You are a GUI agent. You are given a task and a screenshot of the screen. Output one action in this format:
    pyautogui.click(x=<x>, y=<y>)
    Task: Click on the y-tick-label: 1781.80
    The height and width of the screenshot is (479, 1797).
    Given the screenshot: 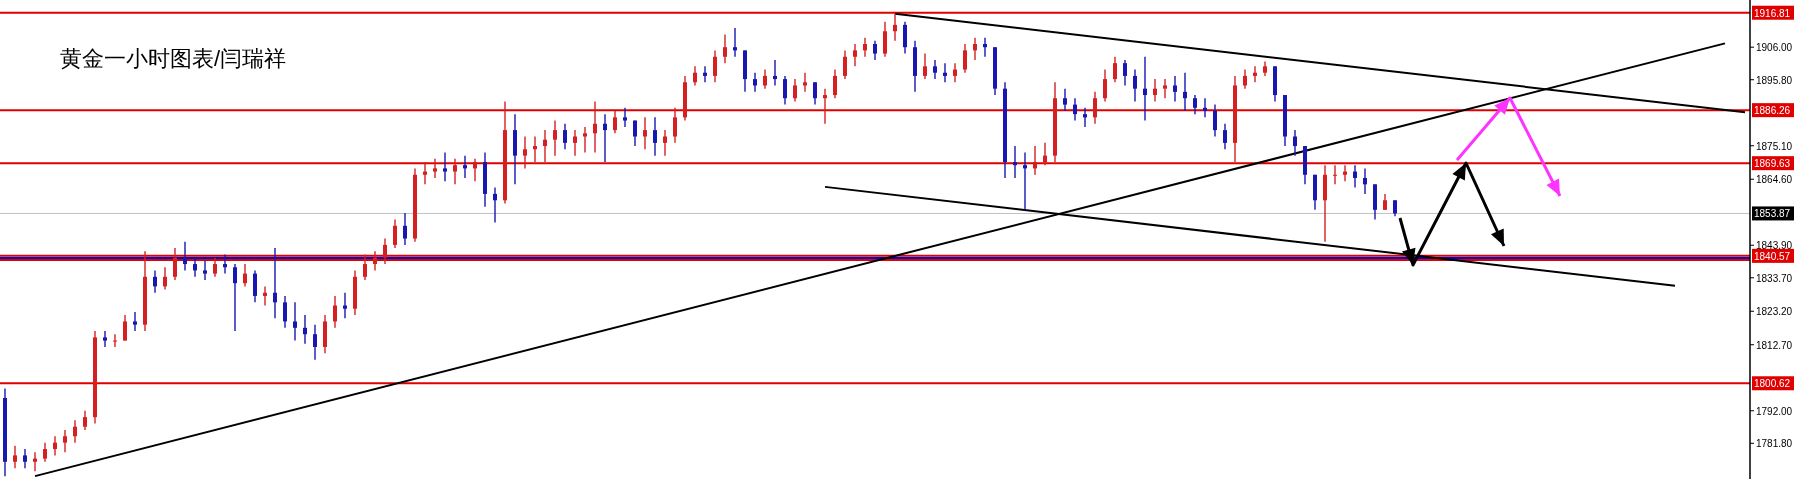 What is the action you would take?
    pyautogui.click(x=1774, y=444)
    